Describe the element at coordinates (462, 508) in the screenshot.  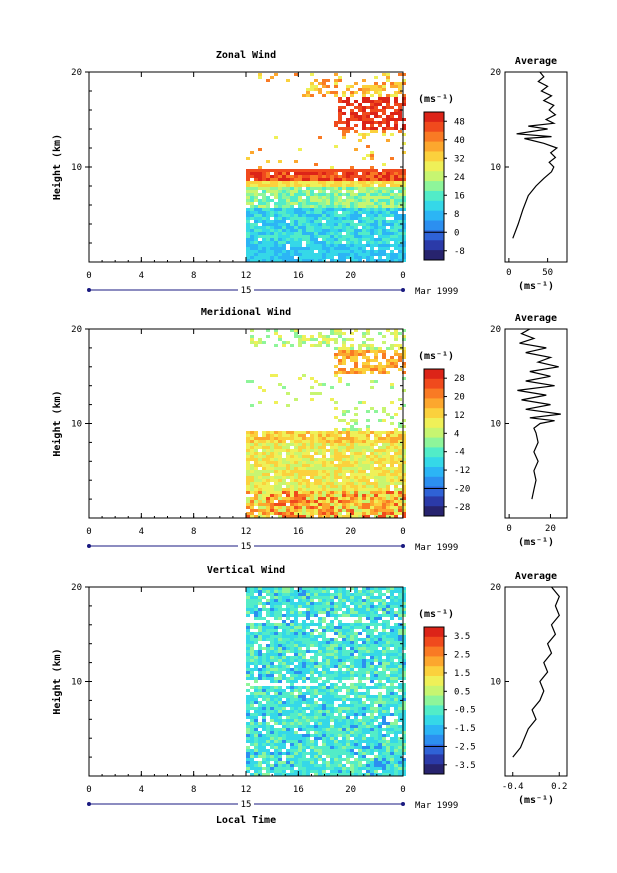
I see `colorbar-label: -28` at that location.